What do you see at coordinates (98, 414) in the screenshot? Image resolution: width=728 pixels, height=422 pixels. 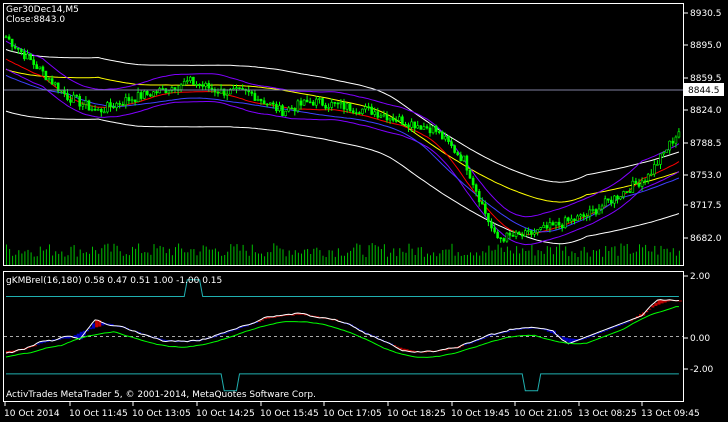 I see `time-tick: 10 Oct 11:45` at bounding box center [98, 414].